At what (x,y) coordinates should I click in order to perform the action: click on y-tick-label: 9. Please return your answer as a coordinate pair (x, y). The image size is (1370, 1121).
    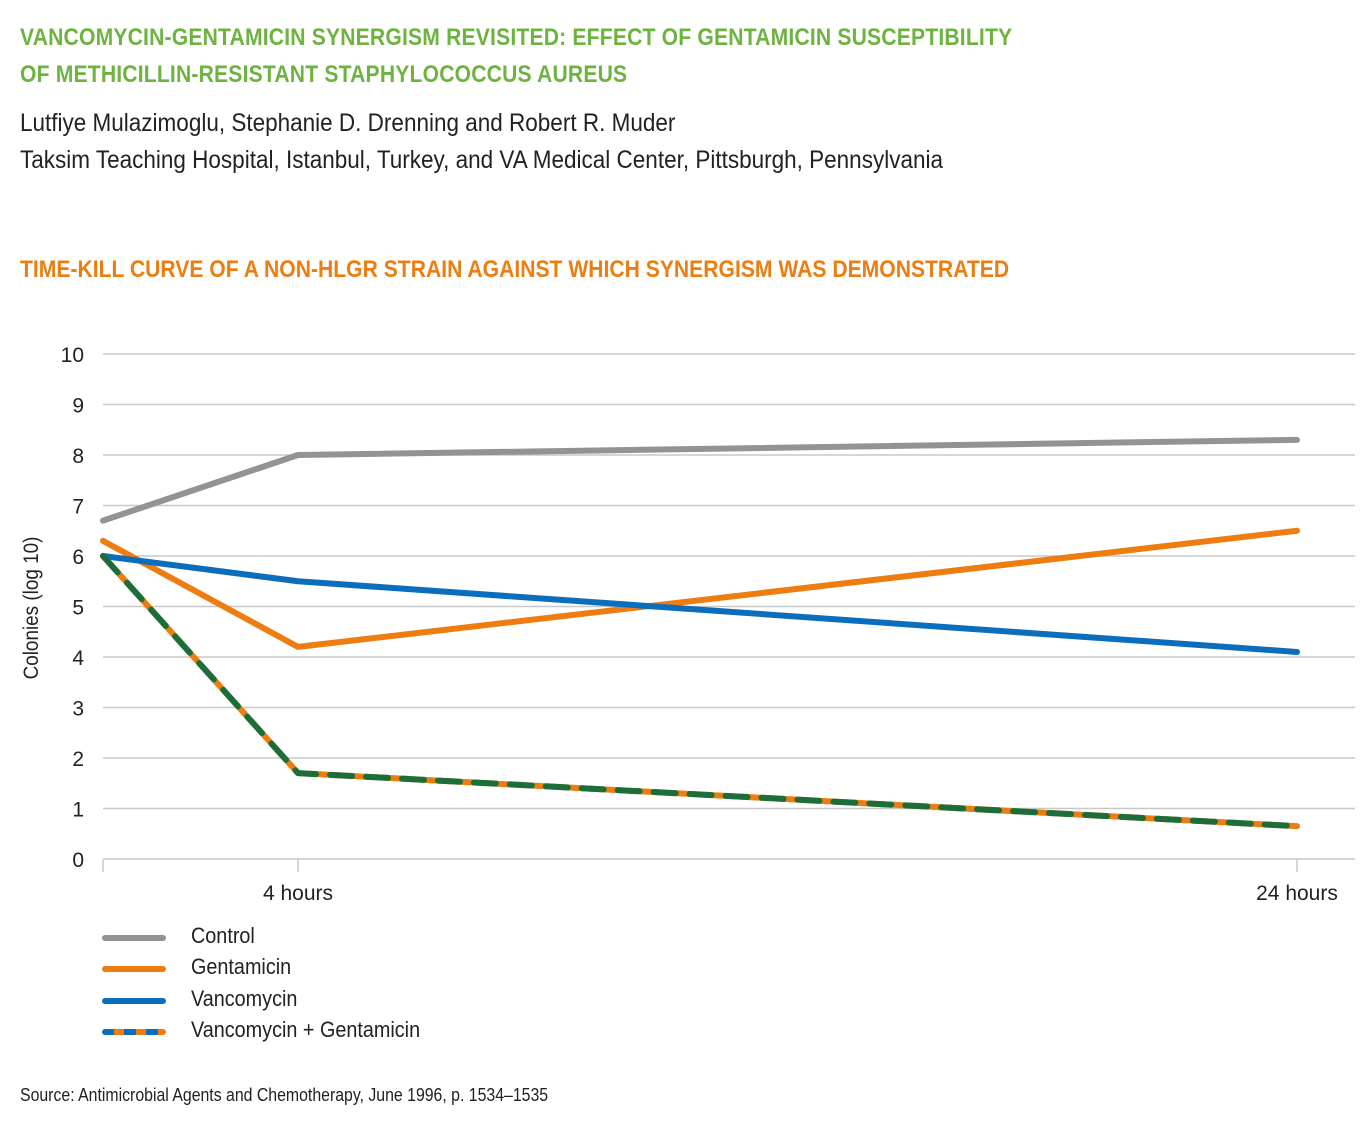
    Looking at the image, I should click on (78, 406).